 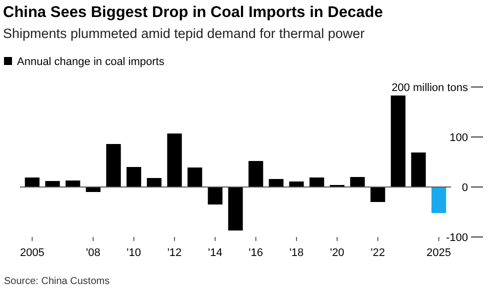 What do you see at coordinates (193, 12) in the screenshot?
I see `chart-title: China Sees Biggest Drop in Coal Imports in Decade` at bounding box center [193, 12].